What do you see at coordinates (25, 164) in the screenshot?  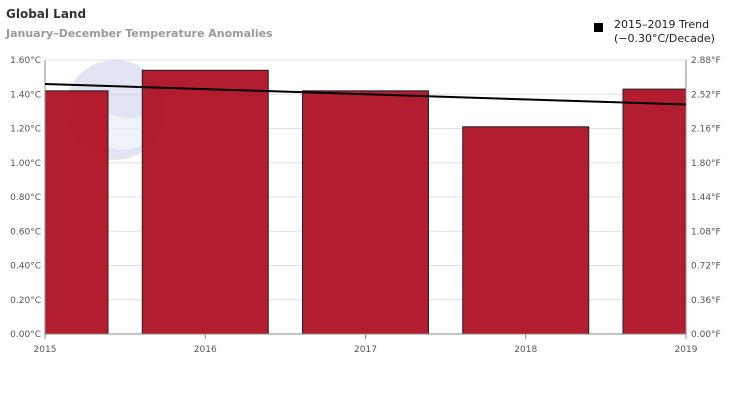 I see `y-tick-label-left: 1.00°C` at bounding box center [25, 164].